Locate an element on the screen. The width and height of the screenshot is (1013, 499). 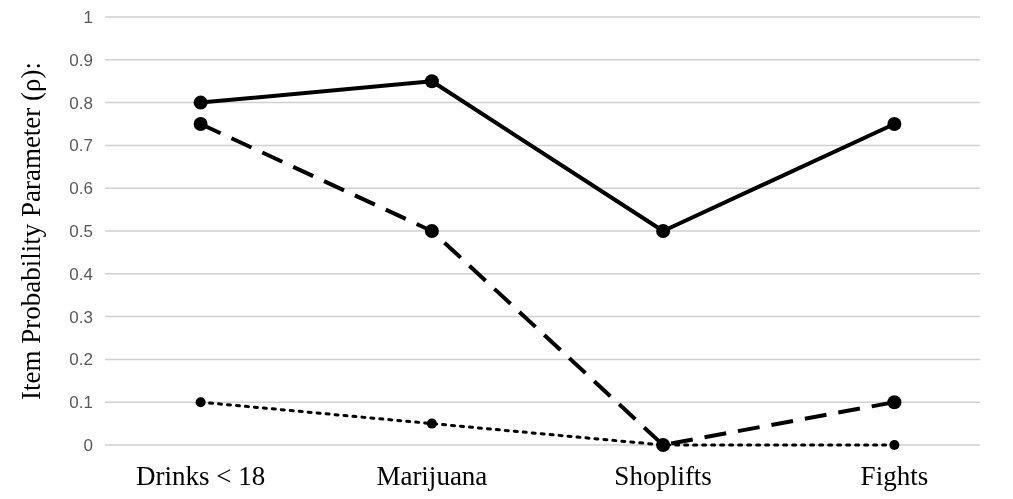
y-tick-label: 0.7 is located at coordinates (81, 146).